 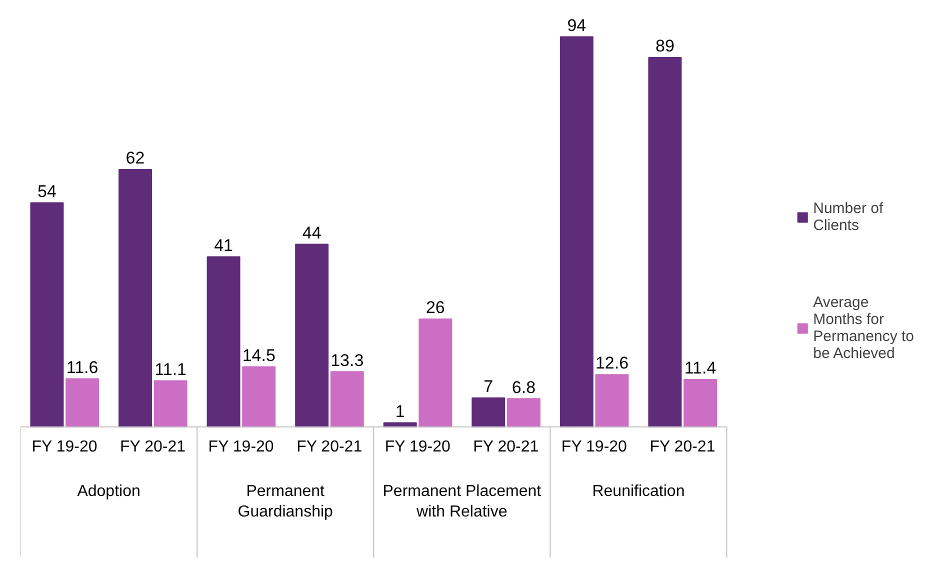 I want to click on data-label: 44, so click(x=312, y=232).